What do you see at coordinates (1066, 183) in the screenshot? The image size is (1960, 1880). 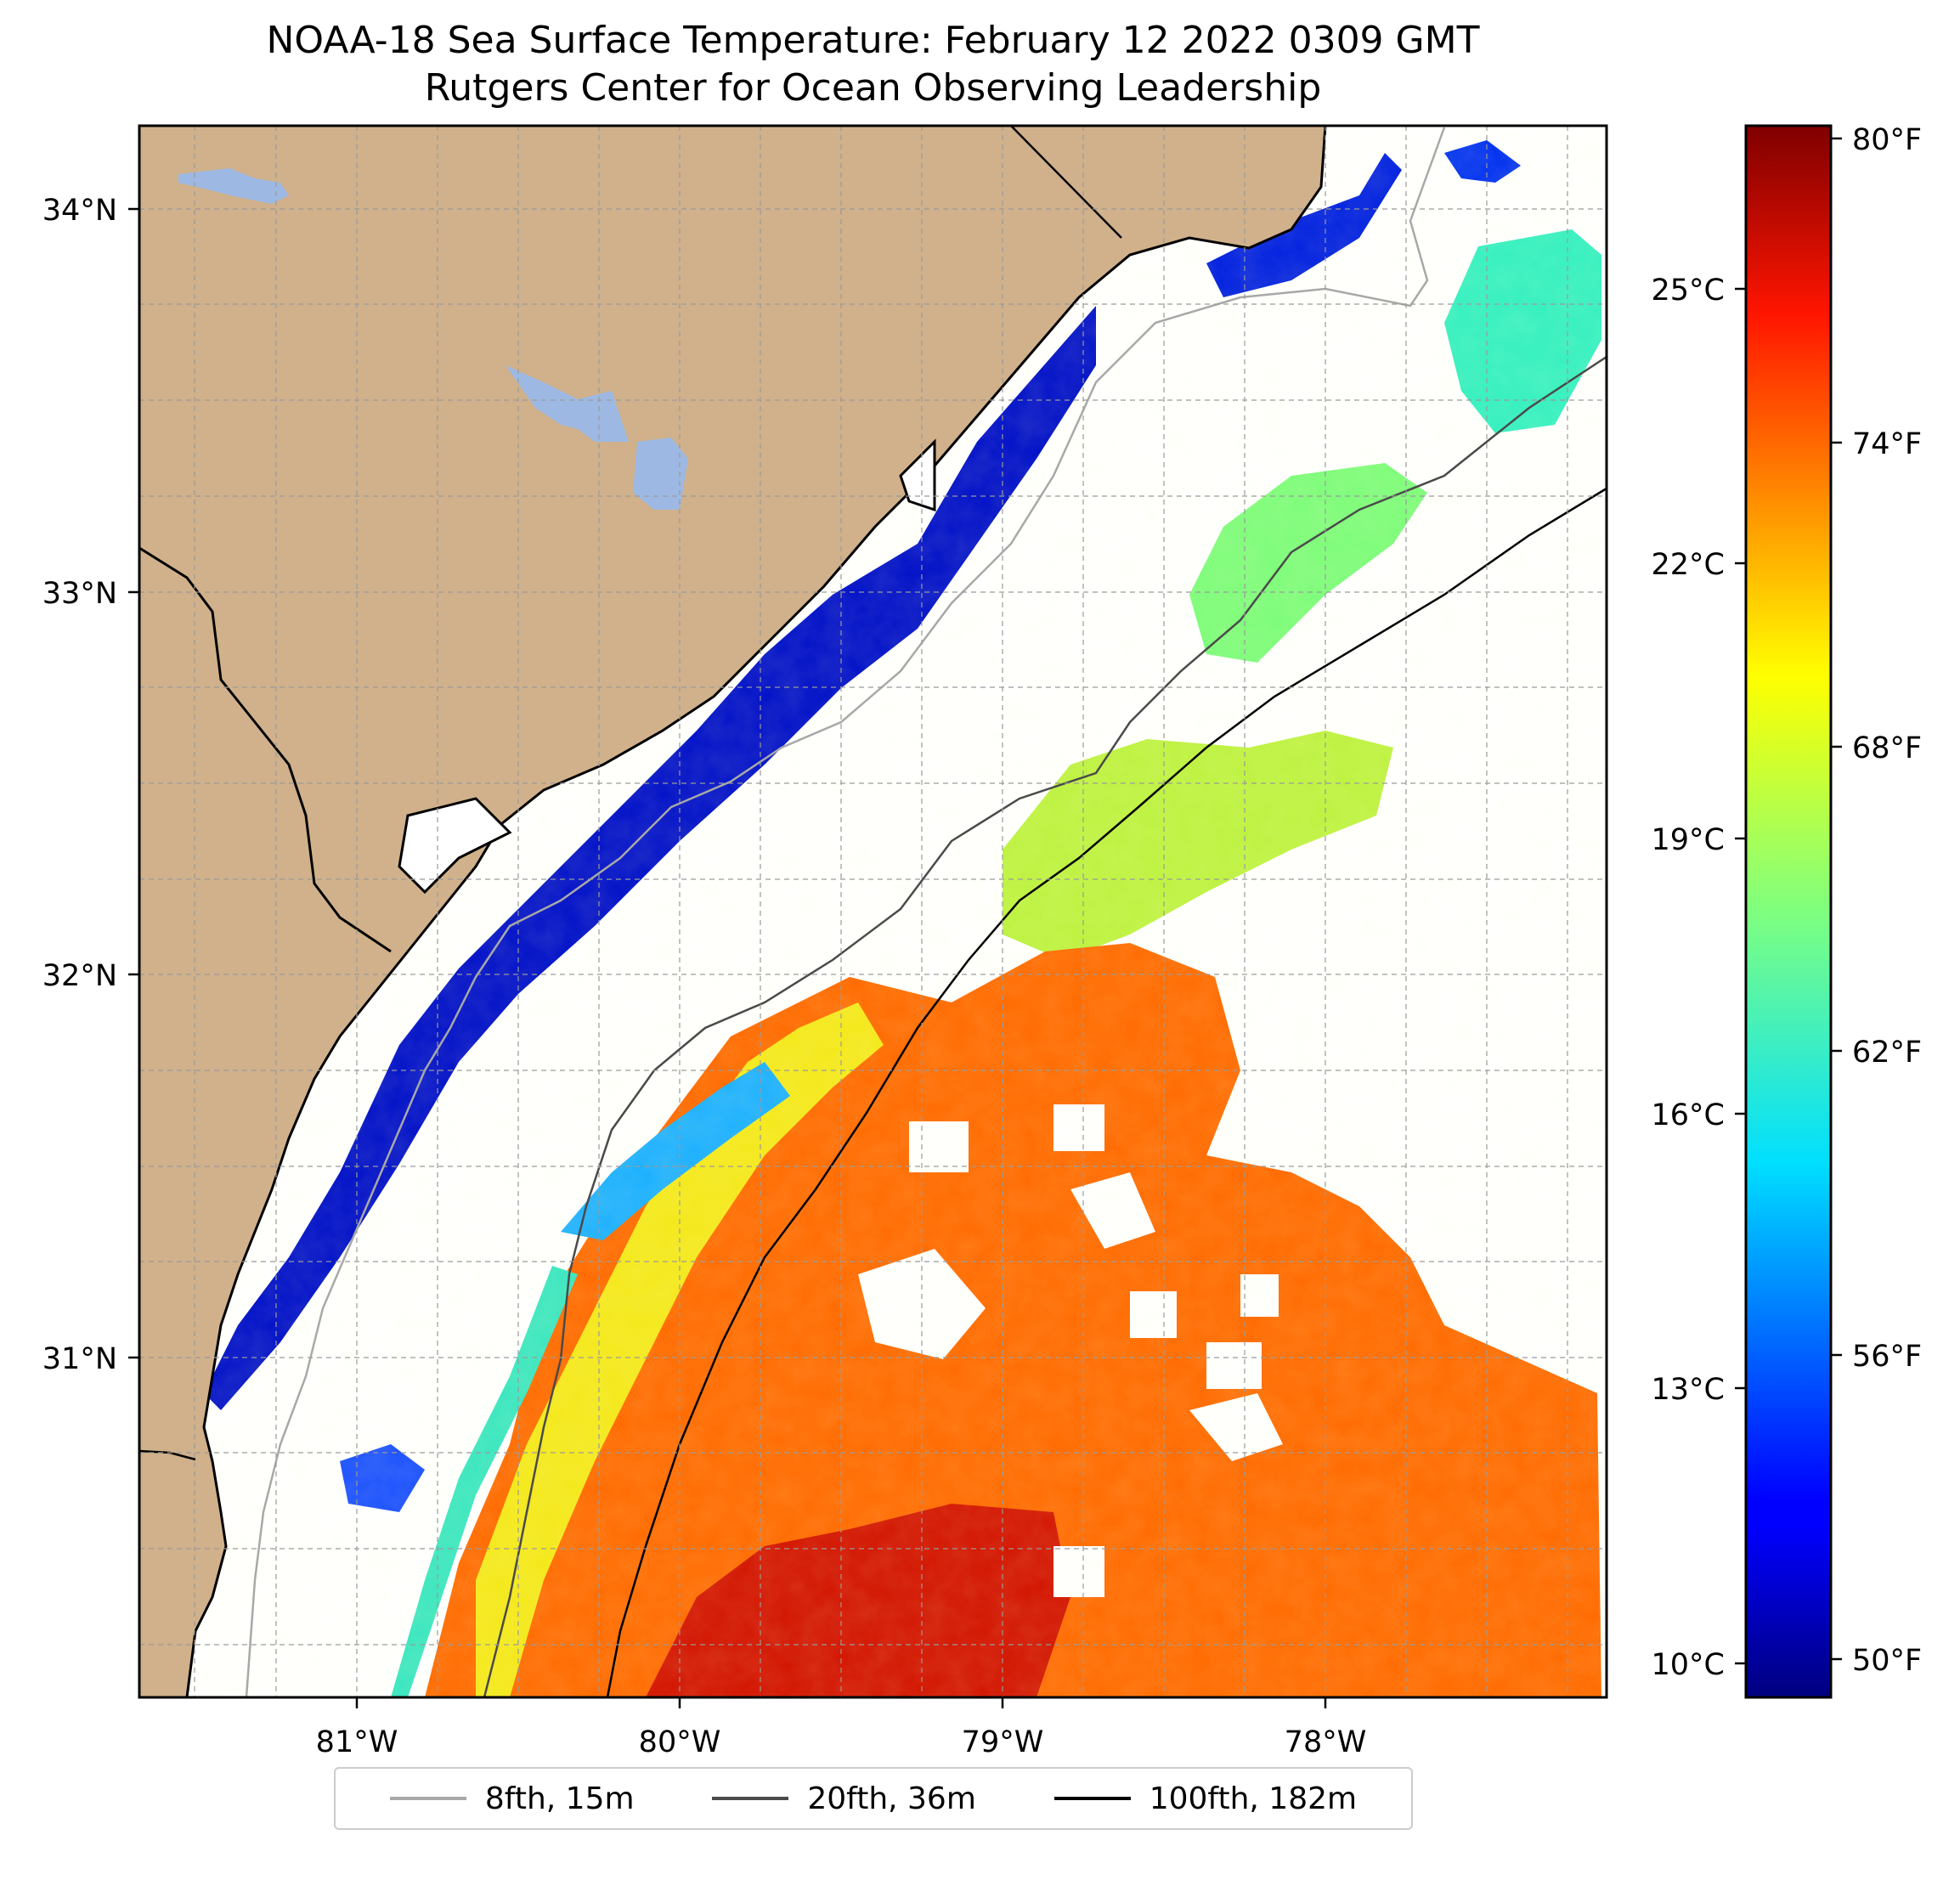 I see `state-border-nc-sc` at bounding box center [1066, 183].